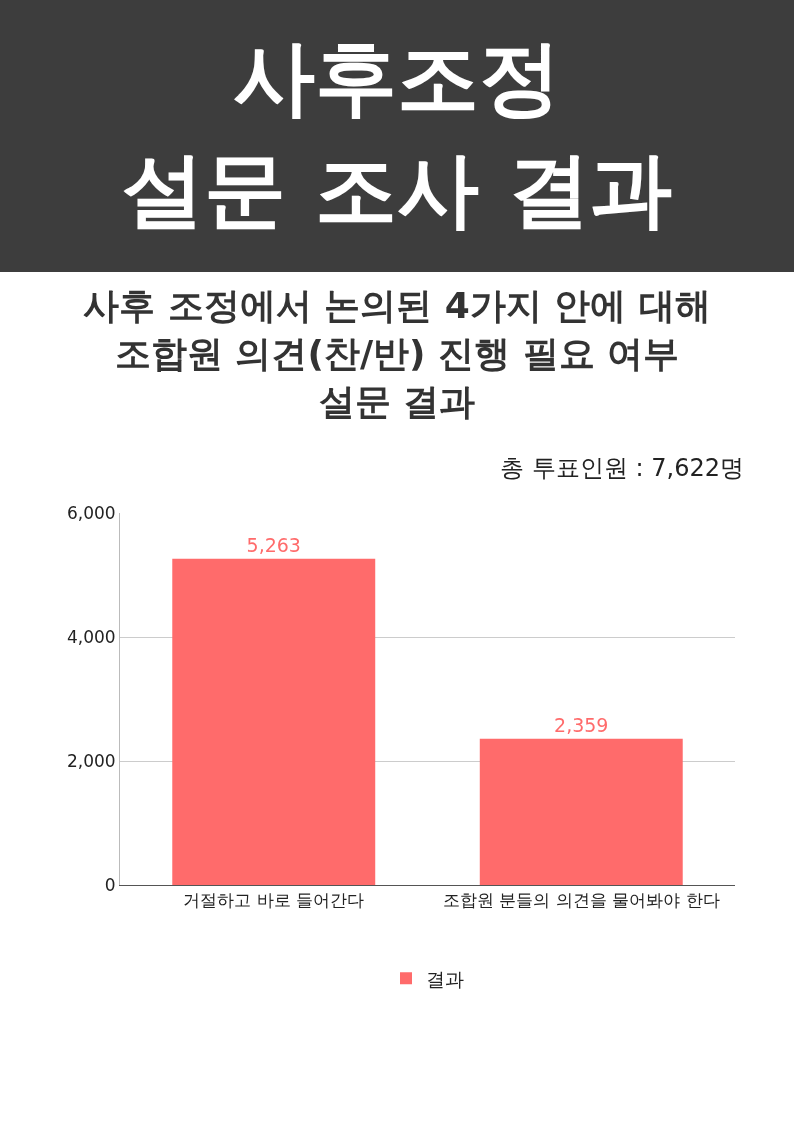  I want to click on y-tick-label: 4,000, so click(91, 636).